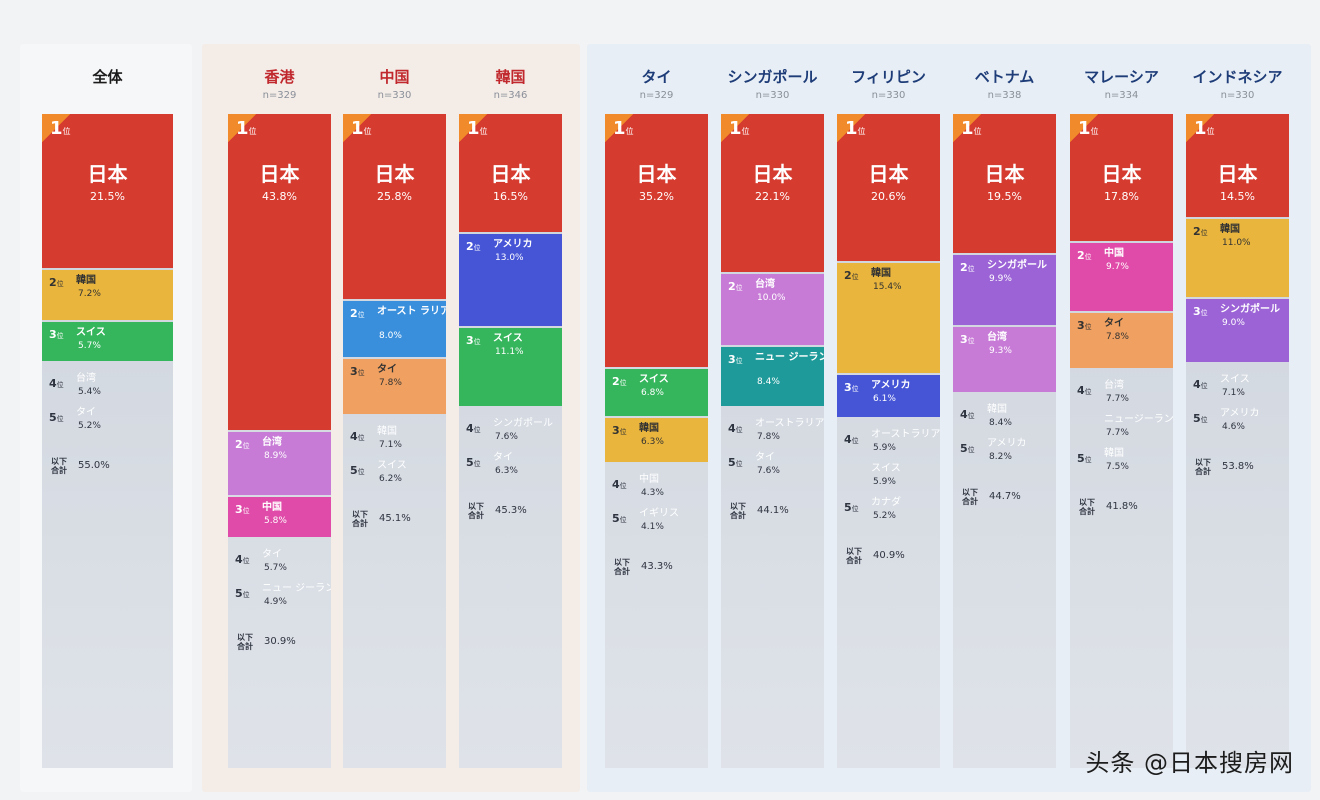 The width and height of the screenshot is (1320, 800). What do you see at coordinates (91, 332) in the screenshot?
I see `segment-name: スイス` at bounding box center [91, 332].